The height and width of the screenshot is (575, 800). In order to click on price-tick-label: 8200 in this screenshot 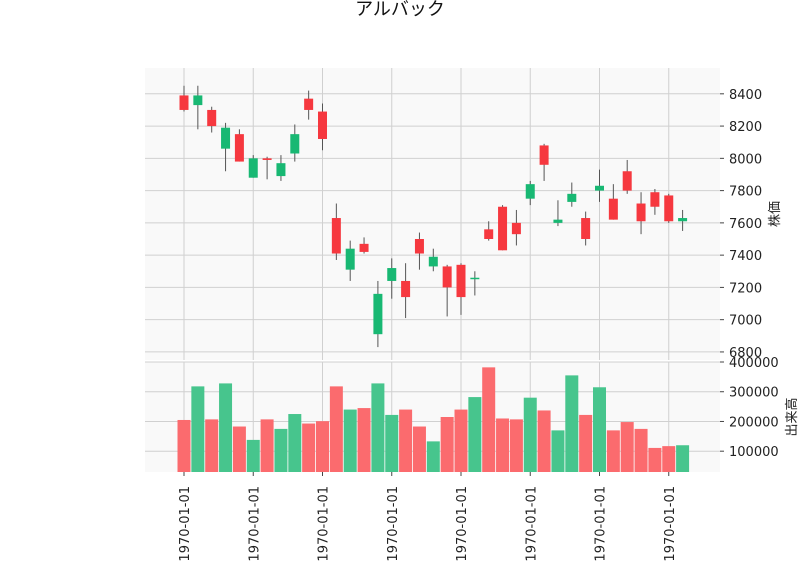, I will do `click(745, 127)`.